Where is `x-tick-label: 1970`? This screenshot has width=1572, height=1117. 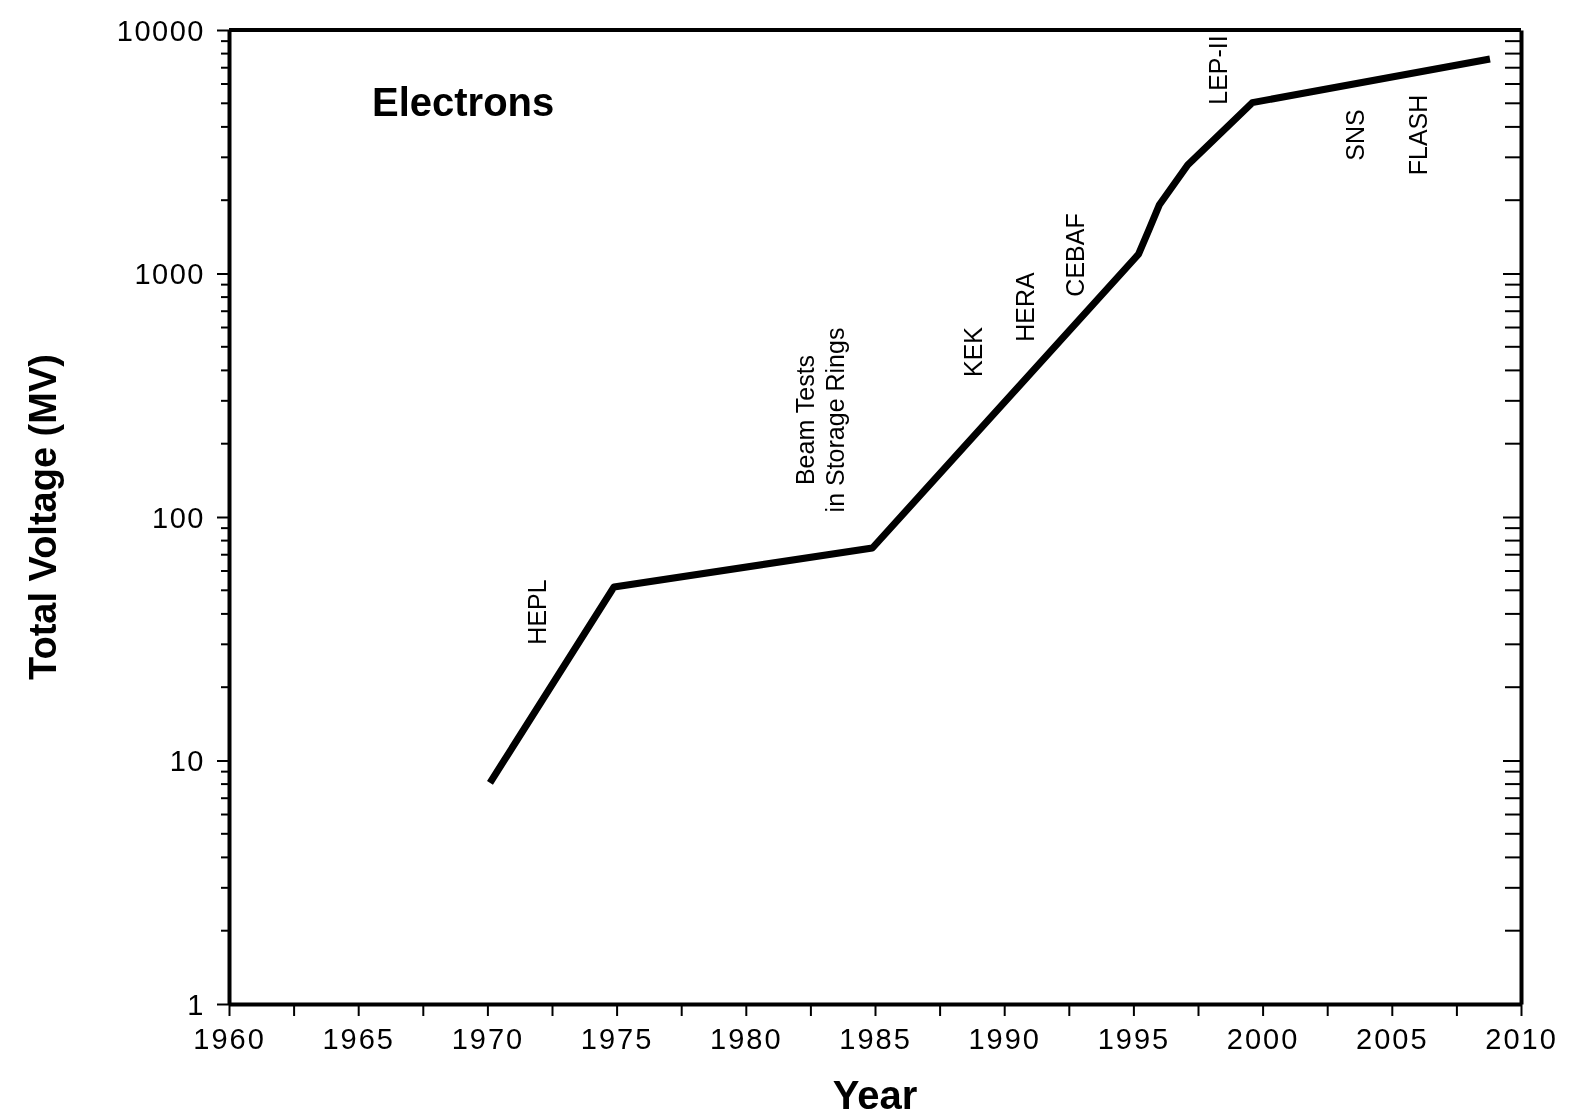 x-tick-label: 1970 is located at coordinates (488, 1038).